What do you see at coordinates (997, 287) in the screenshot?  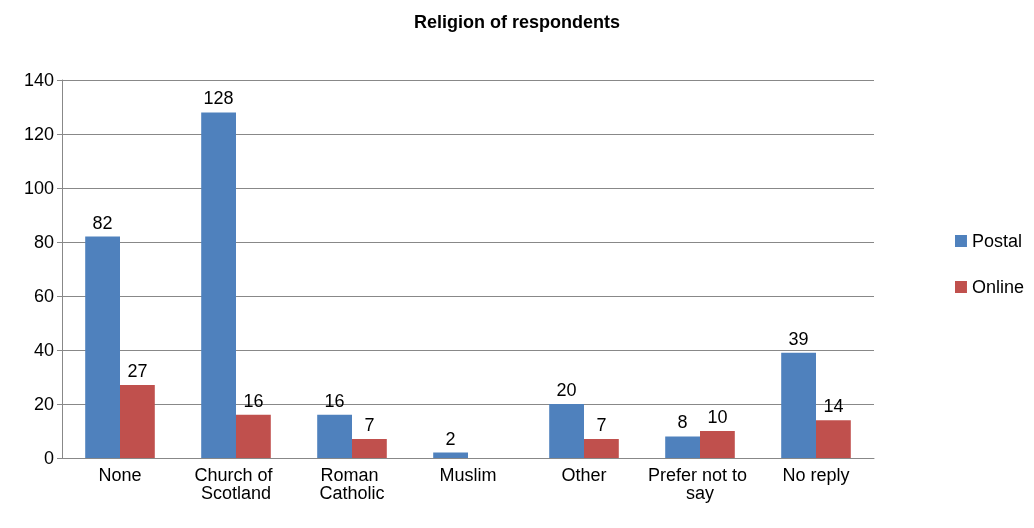 I see `legend-label: Online` at bounding box center [997, 287].